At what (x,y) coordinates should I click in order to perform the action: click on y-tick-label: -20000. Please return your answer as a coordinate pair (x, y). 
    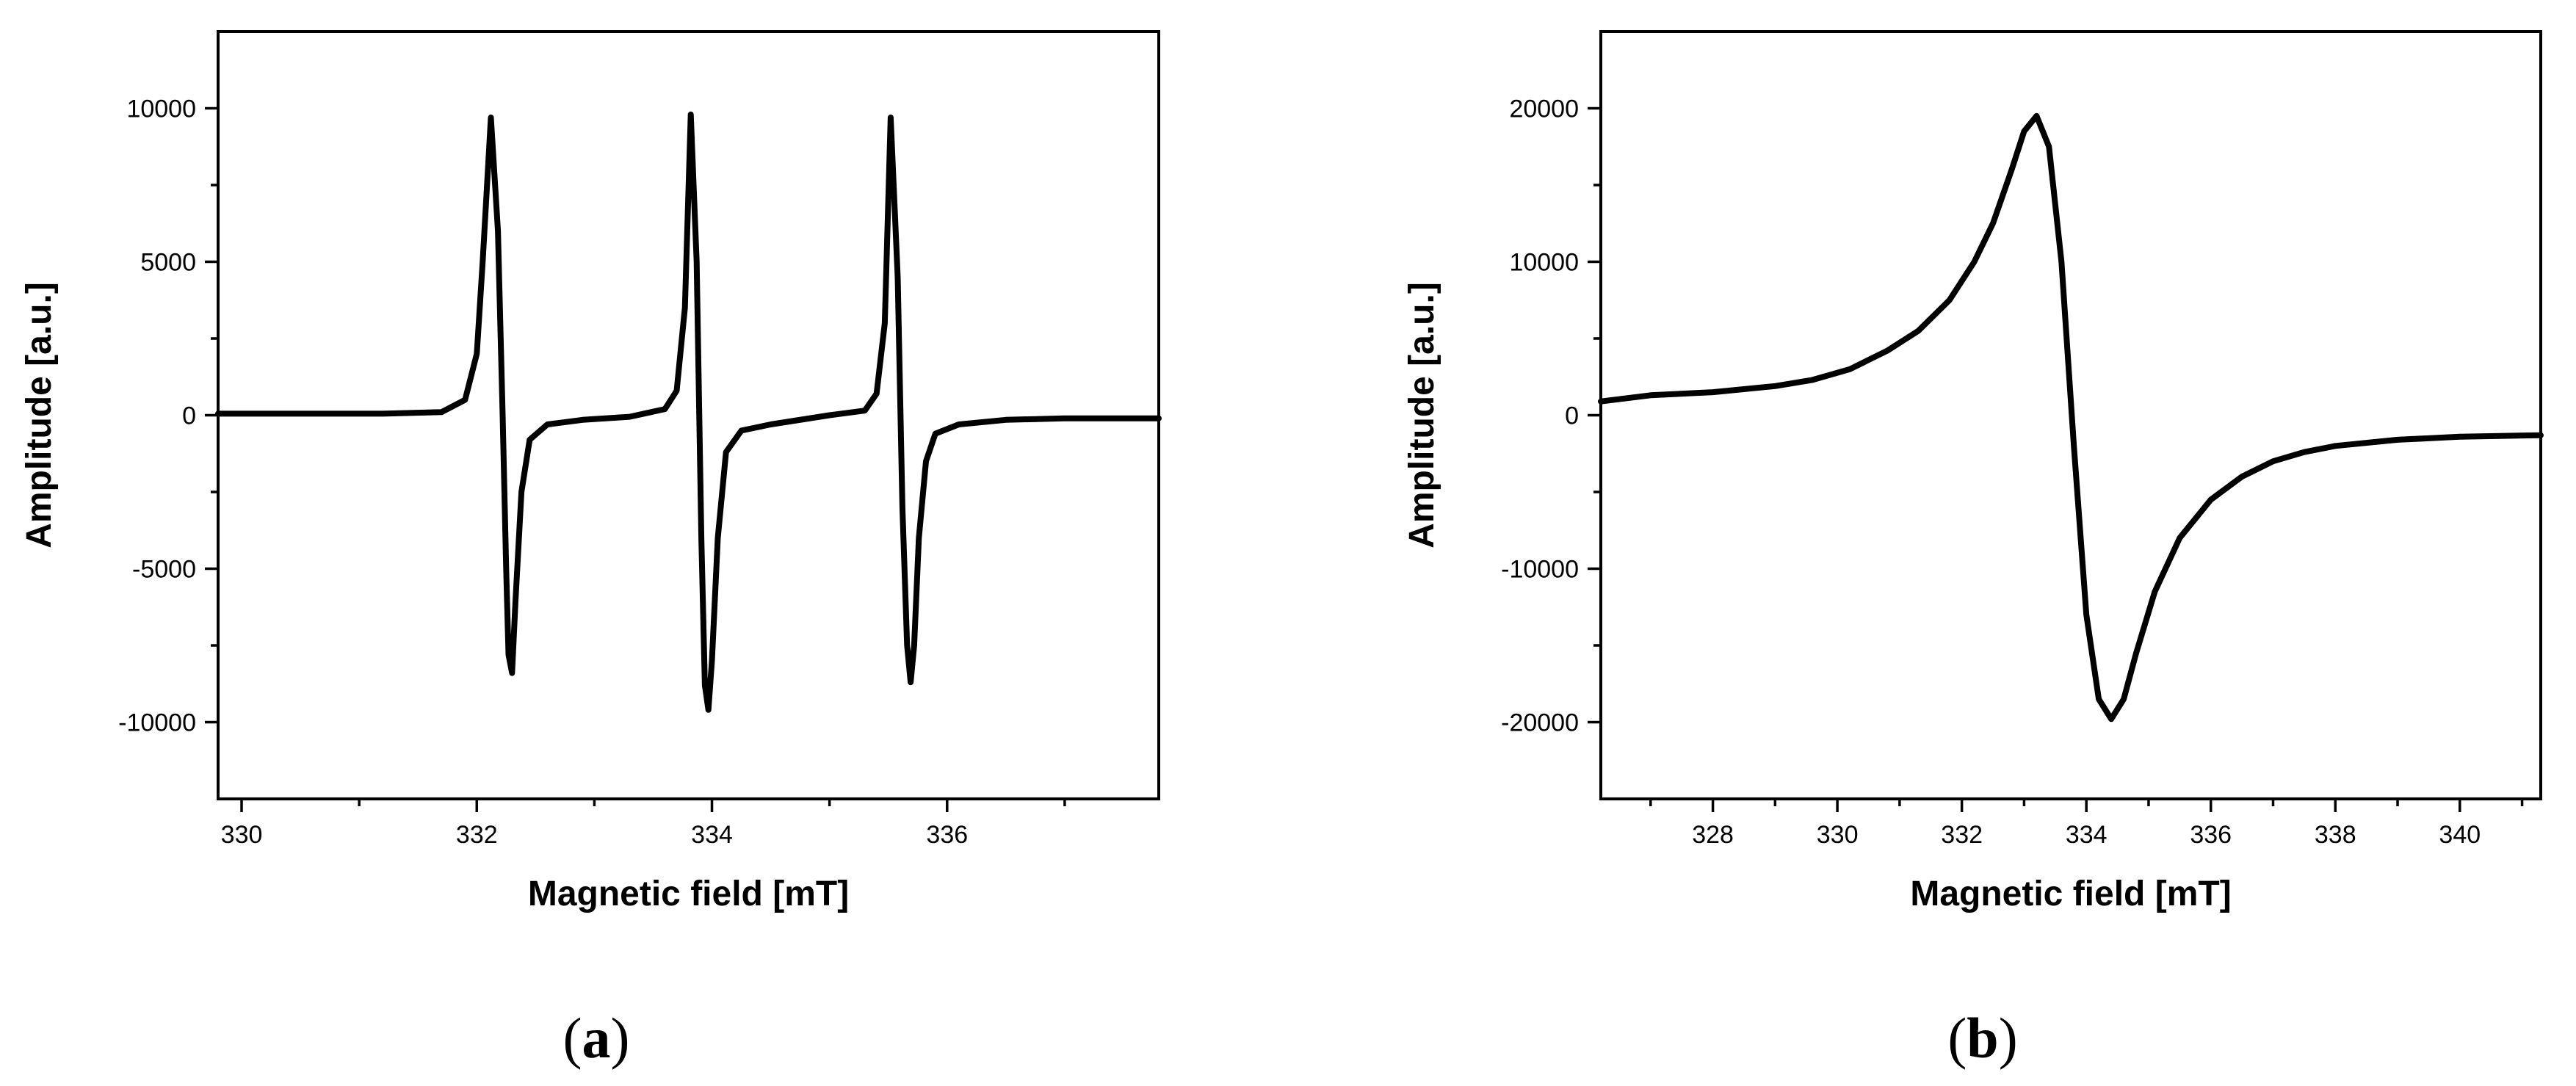
    Looking at the image, I should click on (1540, 723).